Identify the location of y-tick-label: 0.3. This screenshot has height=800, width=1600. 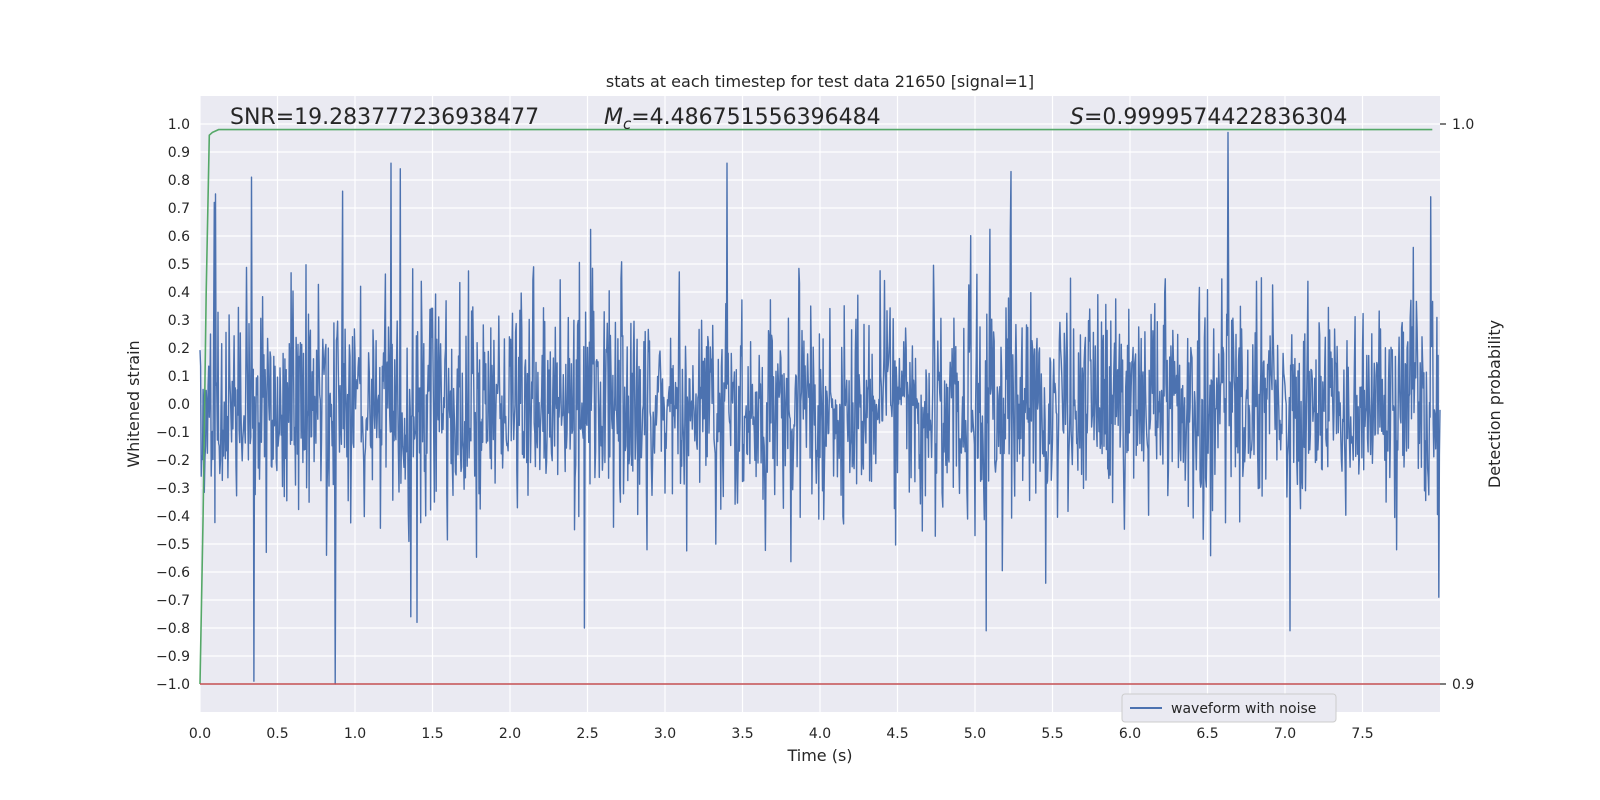
(179, 321).